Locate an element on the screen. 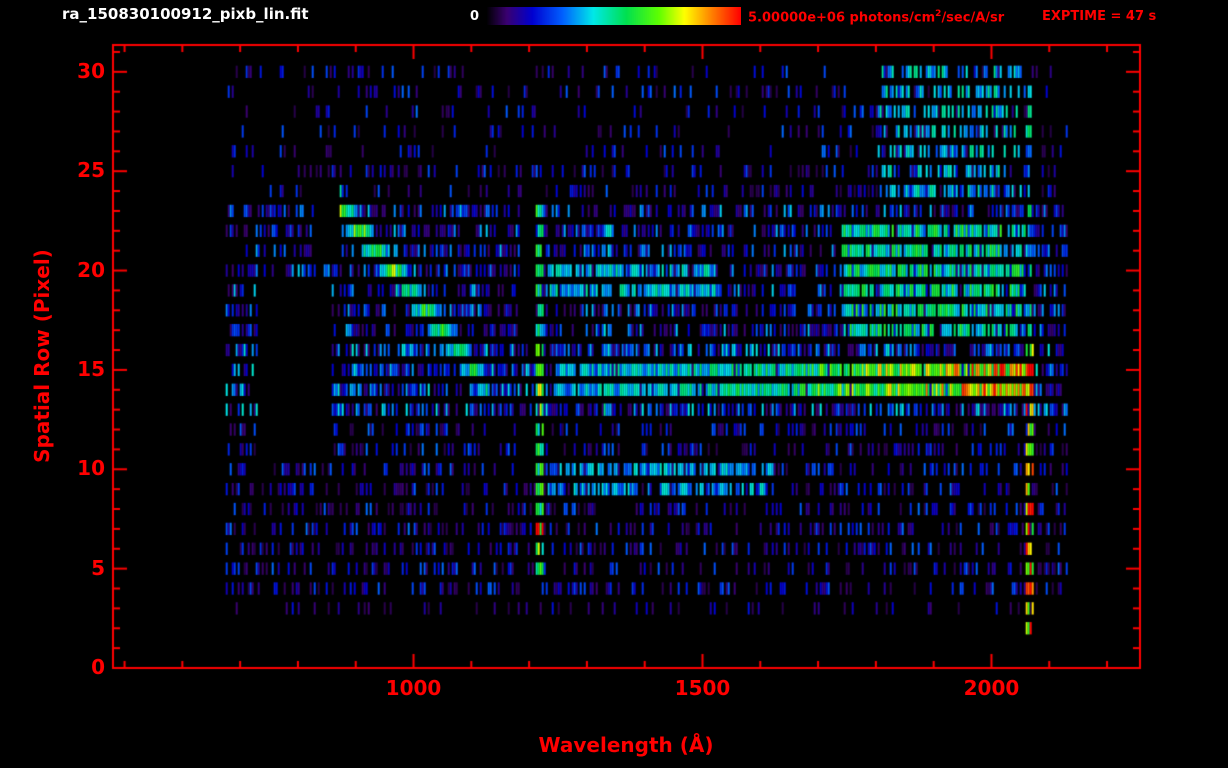 This screenshot has width=1228, height=768. colorbar-units-superscript: 2 is located at coordinates (938, 14).